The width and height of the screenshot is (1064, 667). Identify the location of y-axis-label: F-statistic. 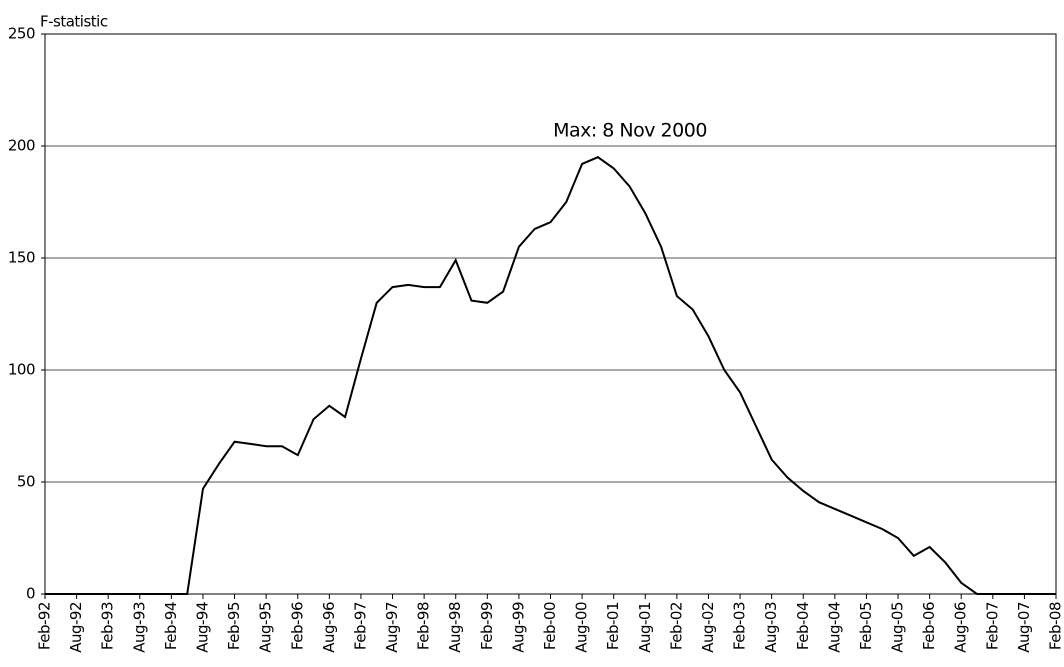
(74, 22).